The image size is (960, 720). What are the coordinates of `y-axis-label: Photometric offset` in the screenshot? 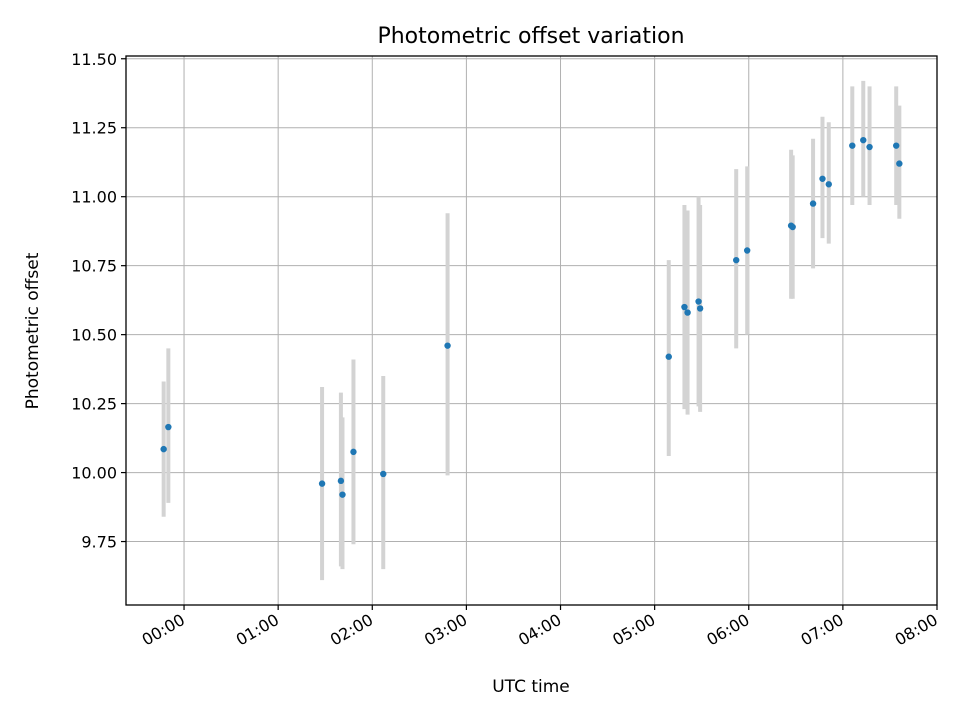 It's located at (33, 330).